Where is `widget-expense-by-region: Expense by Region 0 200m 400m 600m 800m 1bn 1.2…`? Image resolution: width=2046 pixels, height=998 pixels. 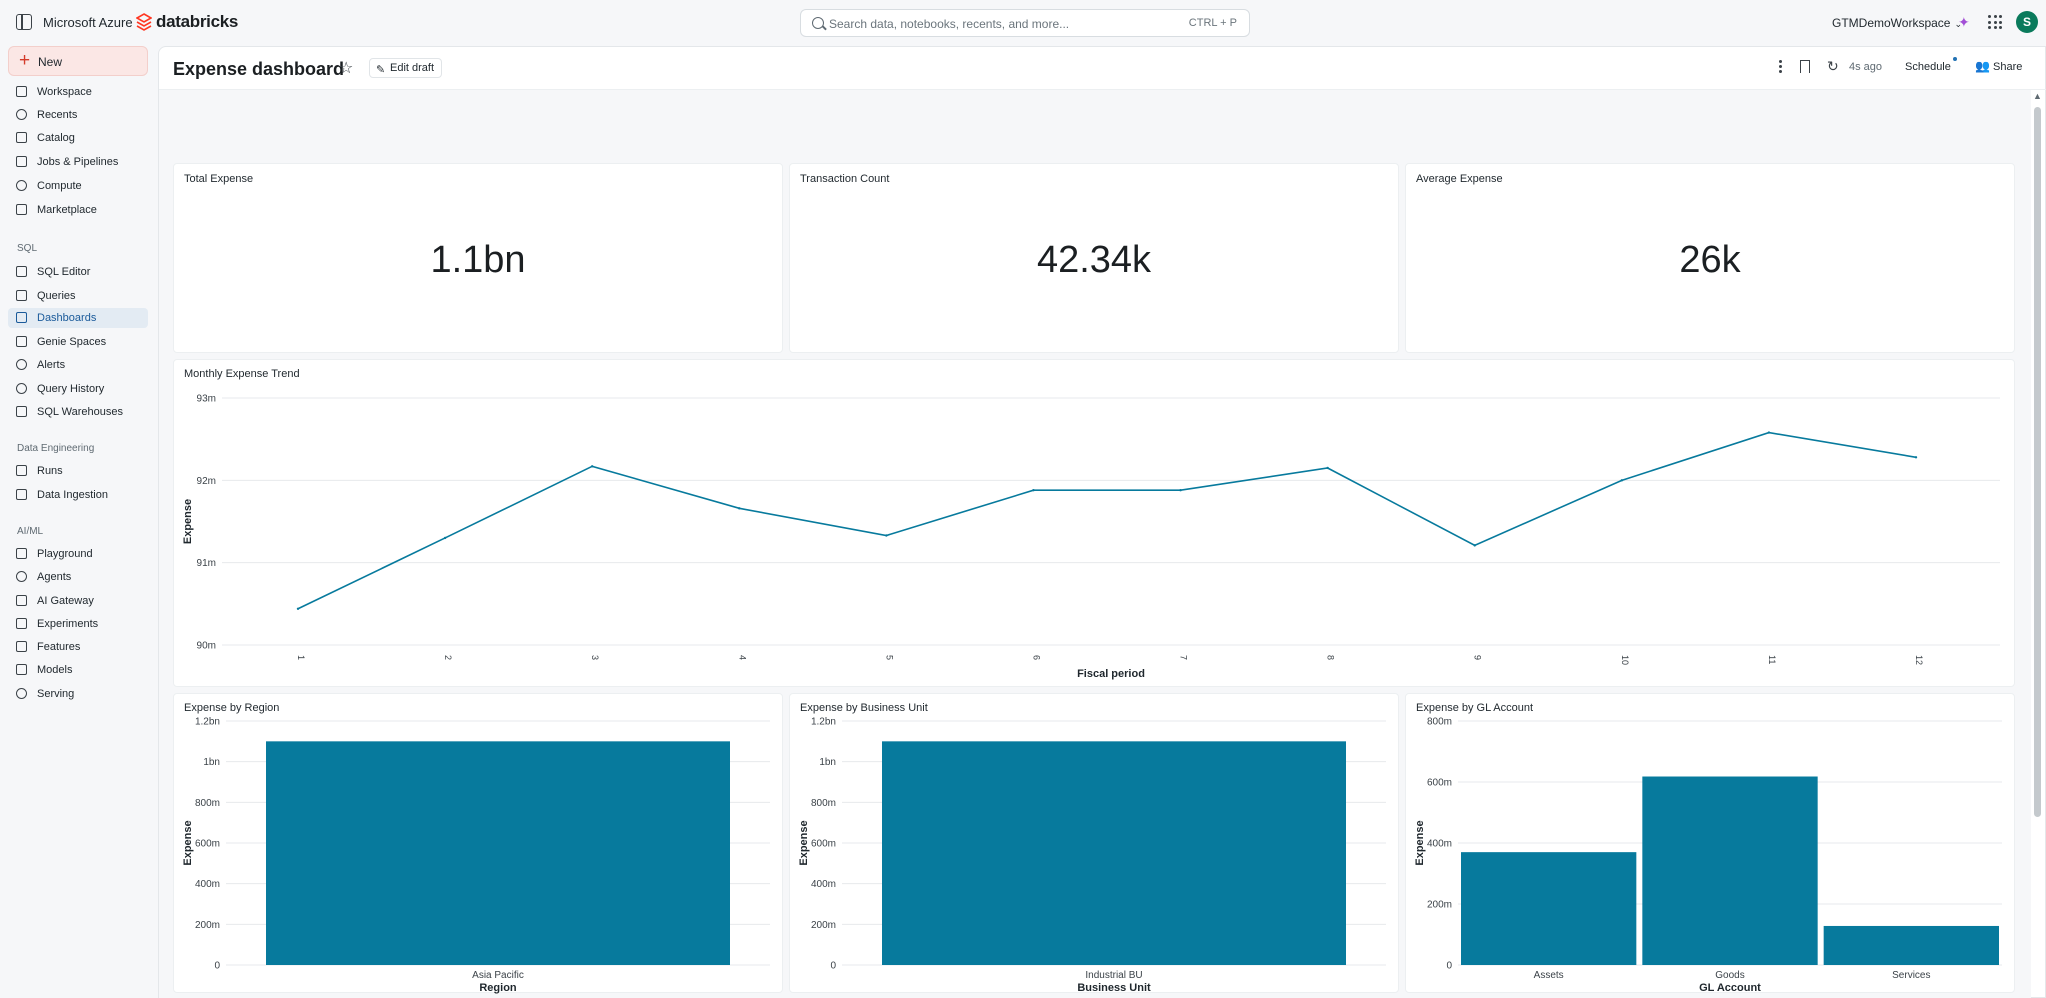 widget-expense-by-region: Expense by Region 0 200m 400m 600m 800m 1bn 1.2… is located at coordinates (478, 843).